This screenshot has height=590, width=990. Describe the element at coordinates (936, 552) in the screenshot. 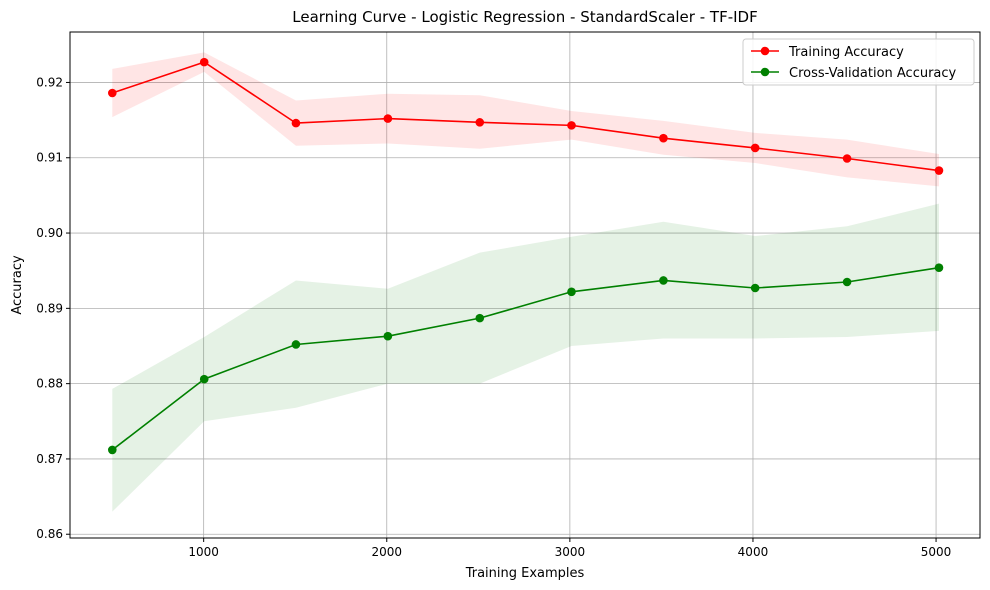

I see `x-tick-label: 5000` at that location.